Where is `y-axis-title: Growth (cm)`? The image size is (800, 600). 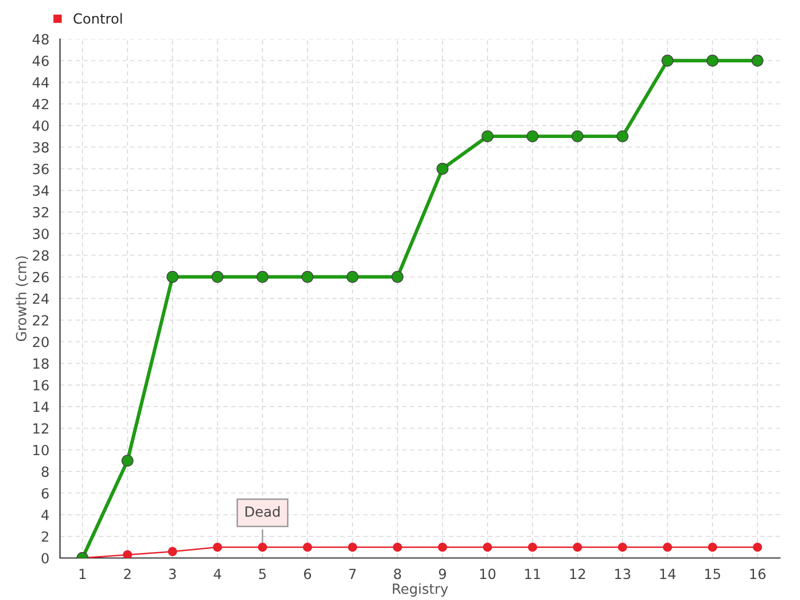 y-axis-title: Growth (cm) is located at coordinates (22, 299).